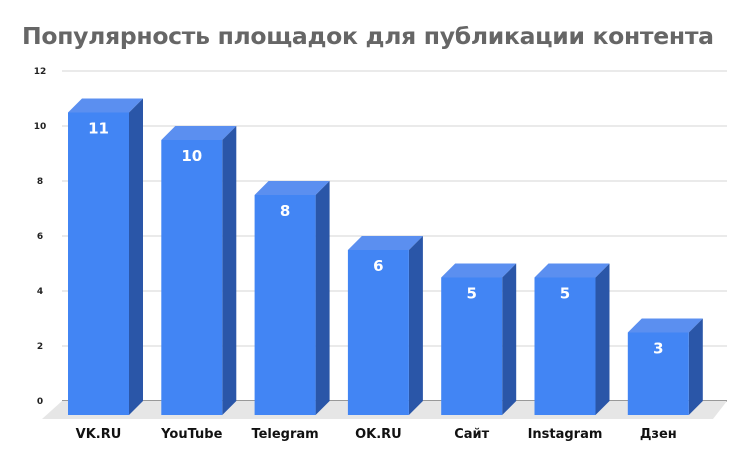 The height and width of the screenshot is (464, 751). What do you see at coordinates (40, 182) in the screenshot?
I see `y-tick-label: 8` at bounding box center [40, 182].